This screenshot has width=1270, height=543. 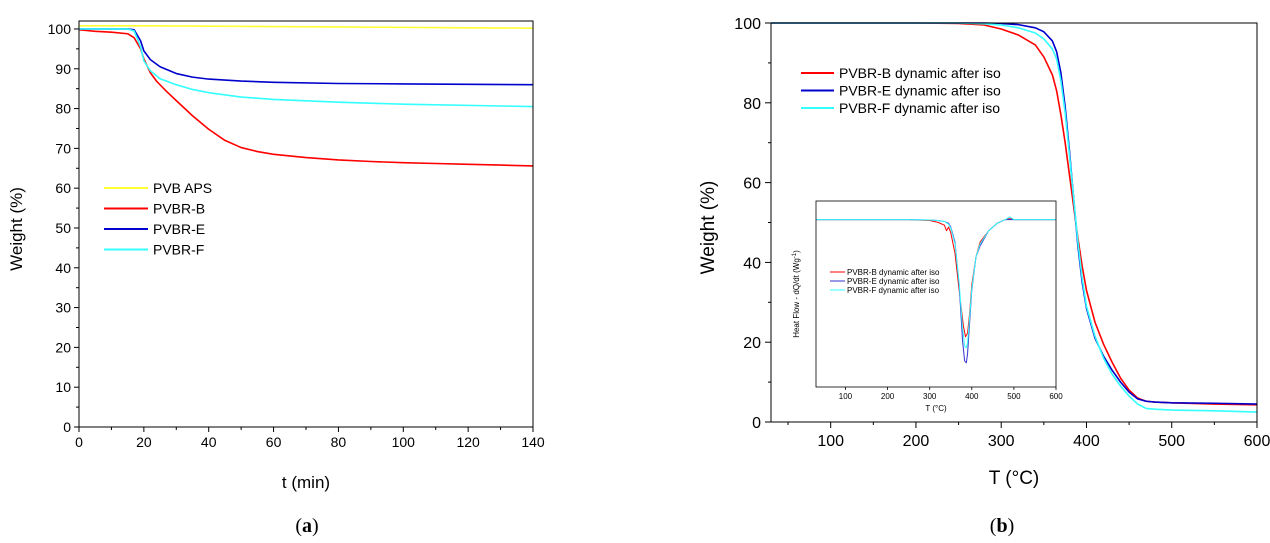 I want to click on panel-a-y-tick-label-3: 30, so click(x=63, y=308).